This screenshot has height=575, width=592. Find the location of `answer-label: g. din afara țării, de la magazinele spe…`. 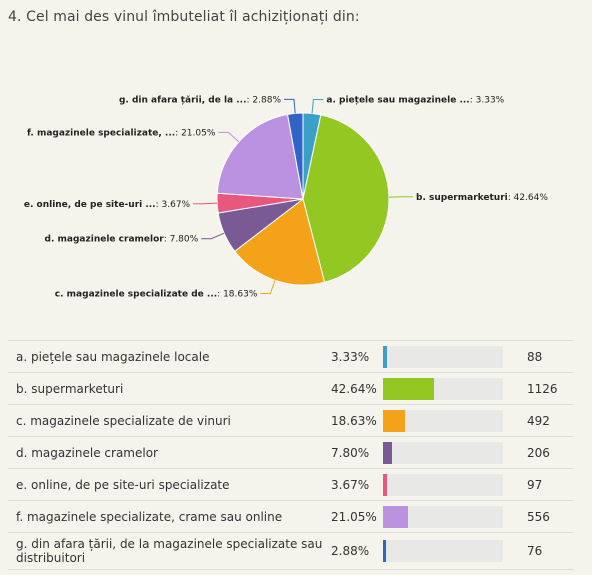

answer-label: g. din afara țării, de la magazinele spe… is located at coordinates (169, 551).